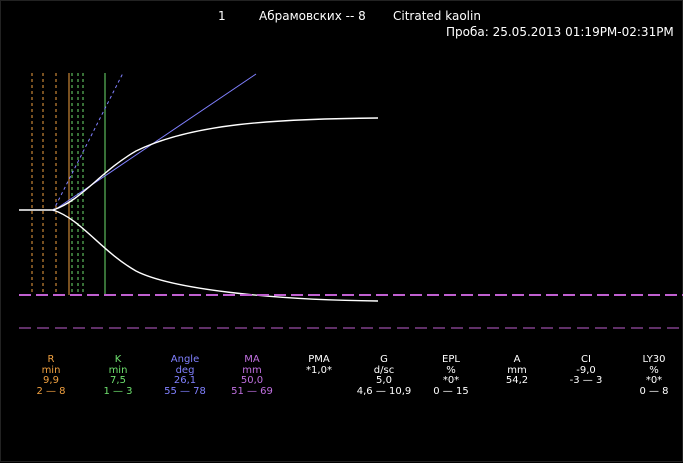  I want to click on param-name: CI, so click(586, 359).